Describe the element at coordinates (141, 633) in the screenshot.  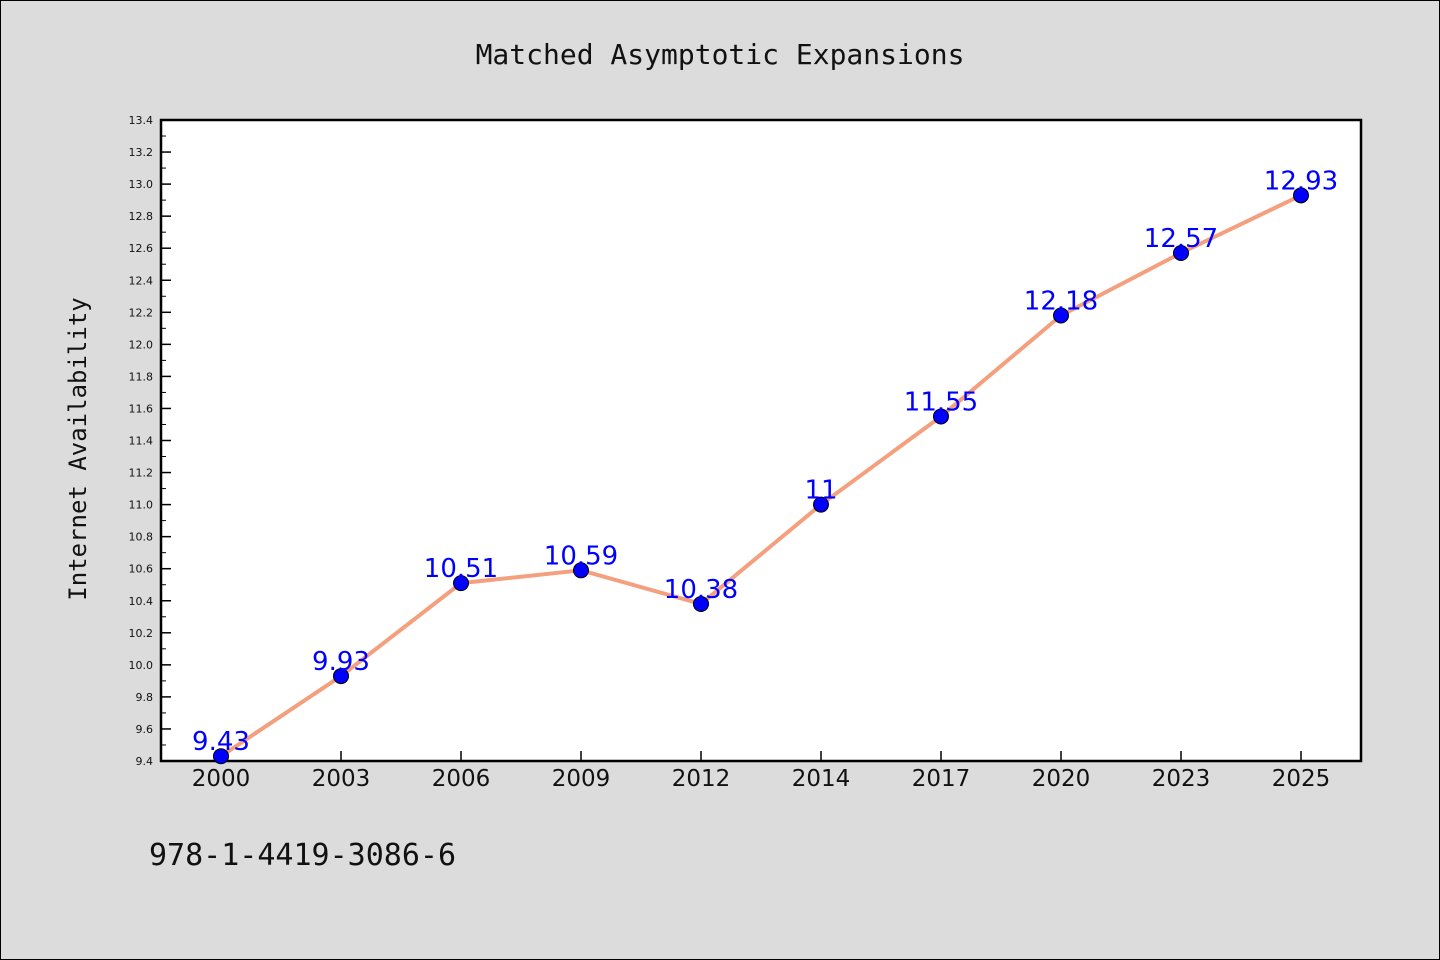
I see `y-tick-label: 10.2` at that location.